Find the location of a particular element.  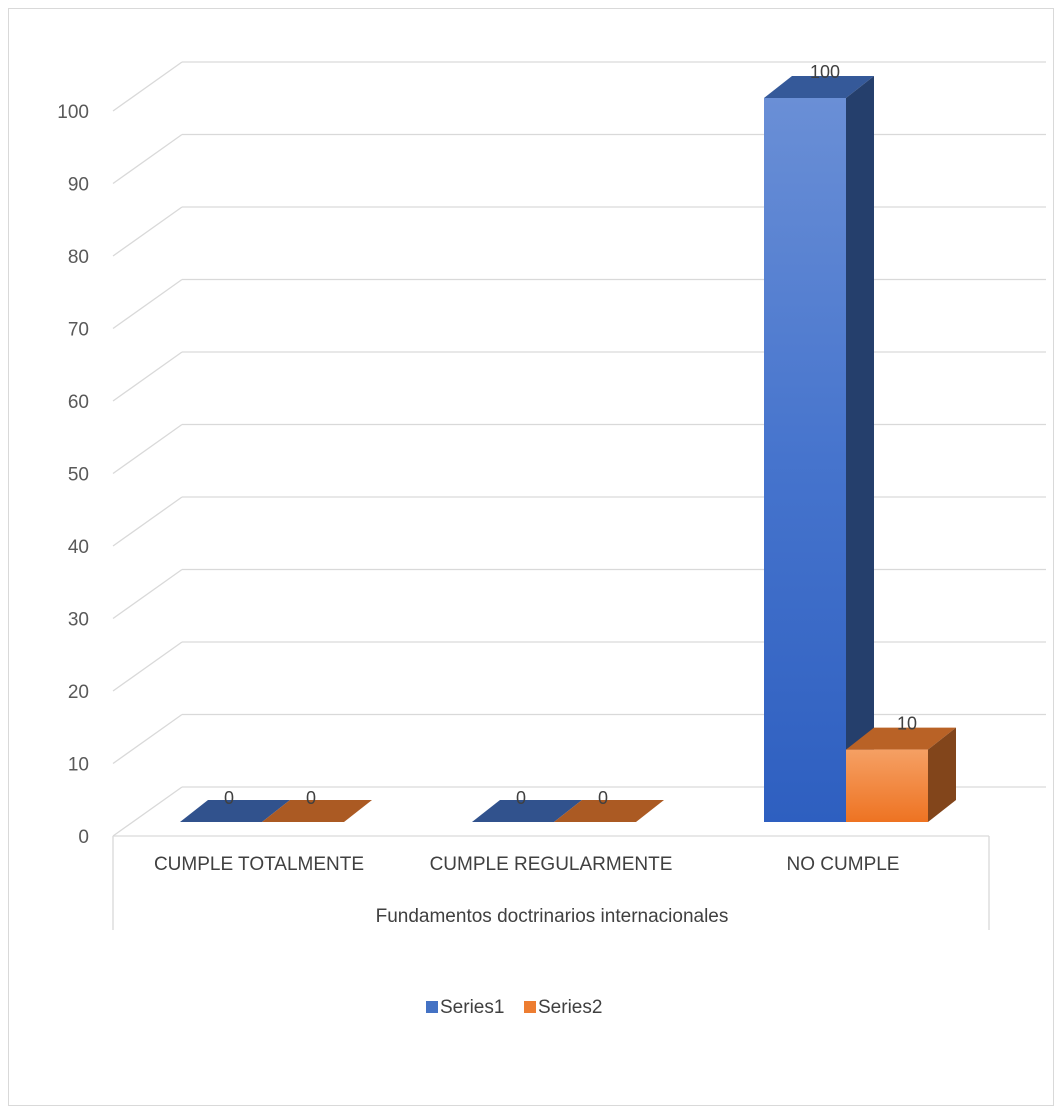

y-tick-label: 70 is located at coordinates (78, 330).